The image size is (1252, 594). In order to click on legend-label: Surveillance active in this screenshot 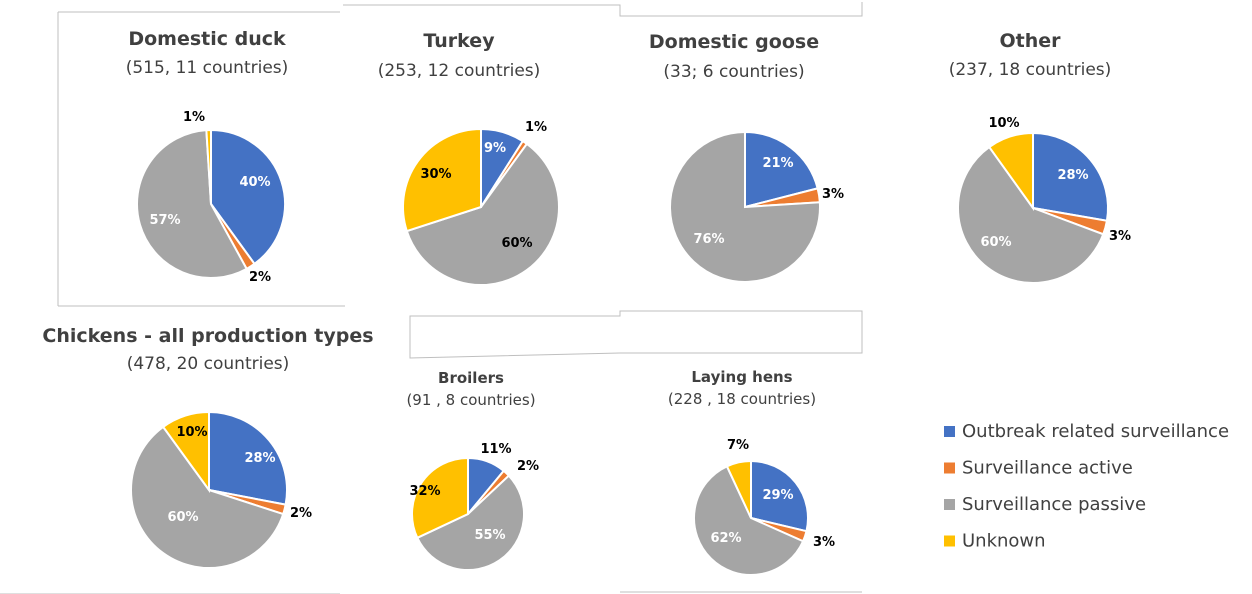, I will do `click(1047, 468)`.